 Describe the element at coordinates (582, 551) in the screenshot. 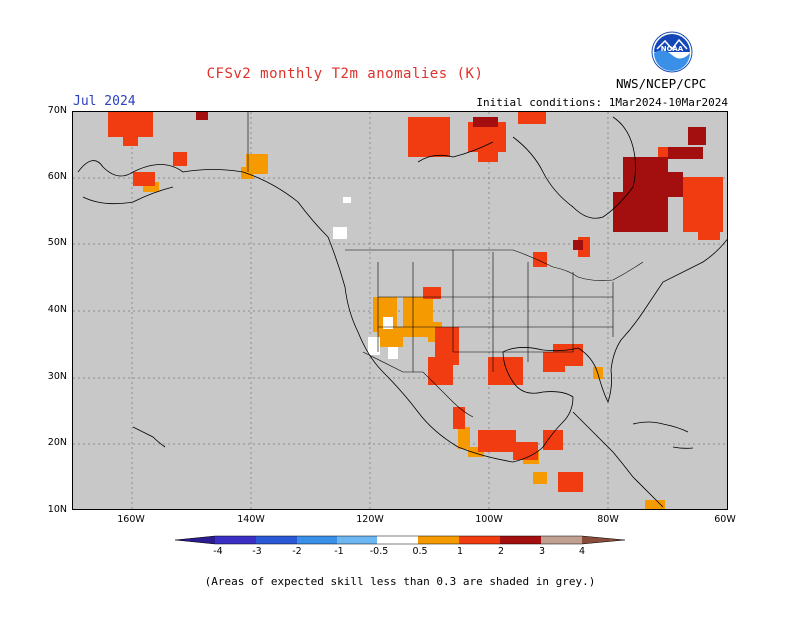

I see `colorbar-label-4: 4` at that location.